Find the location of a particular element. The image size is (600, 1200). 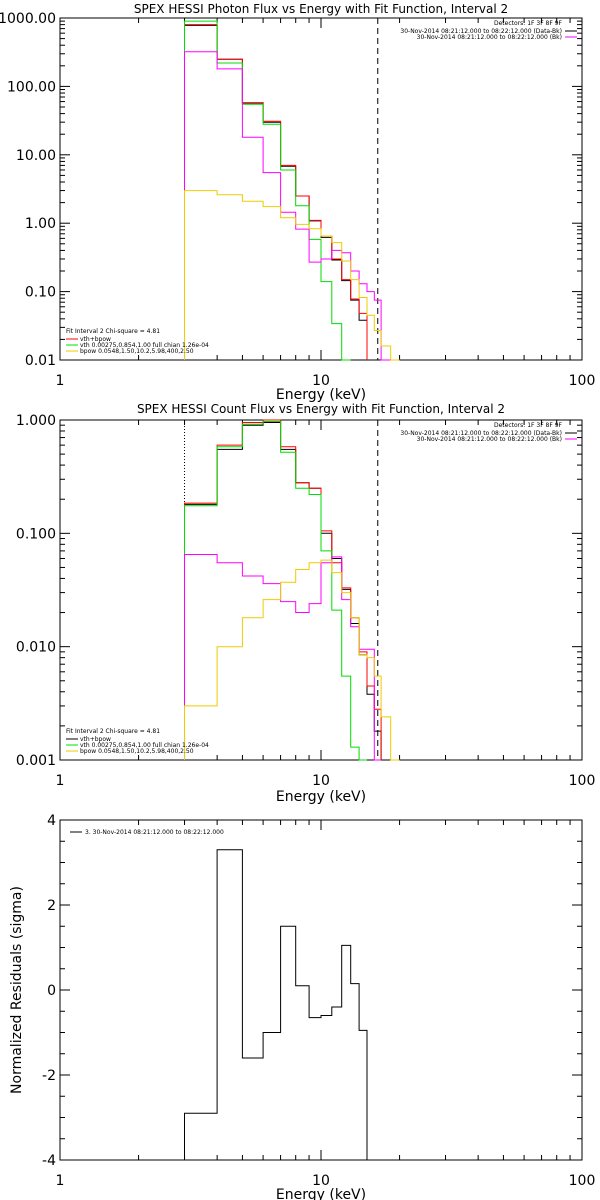

y-tick-label: 1000.00 is located at coordinates (28, 19).